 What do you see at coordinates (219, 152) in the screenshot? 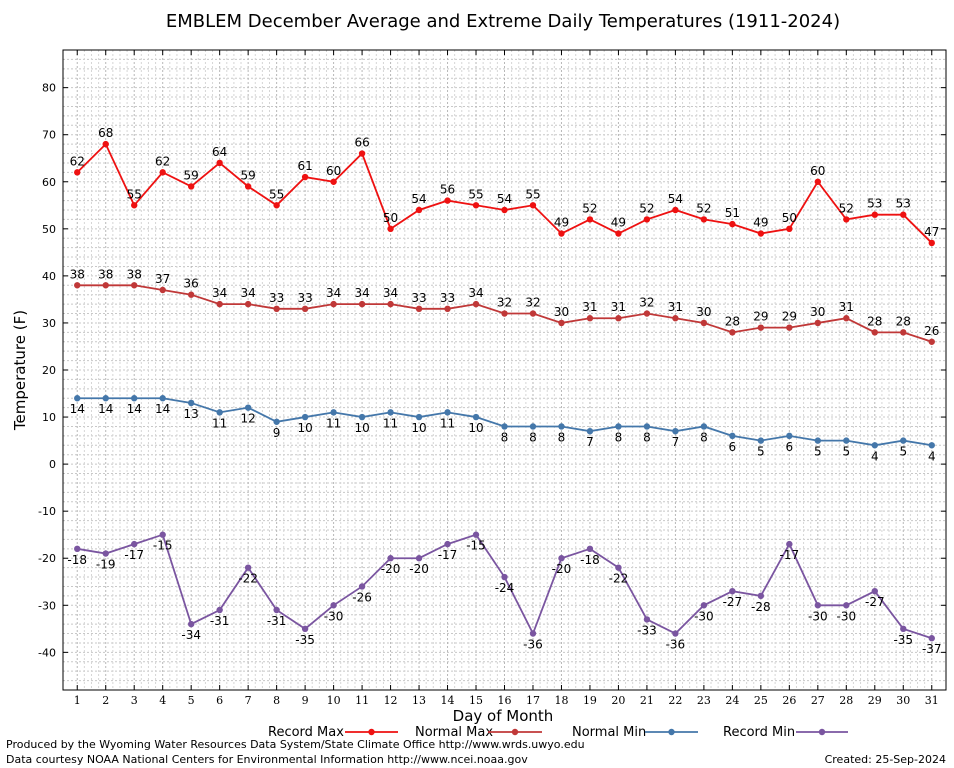
I see `data-label: 64` at bounding box center [219, 152].